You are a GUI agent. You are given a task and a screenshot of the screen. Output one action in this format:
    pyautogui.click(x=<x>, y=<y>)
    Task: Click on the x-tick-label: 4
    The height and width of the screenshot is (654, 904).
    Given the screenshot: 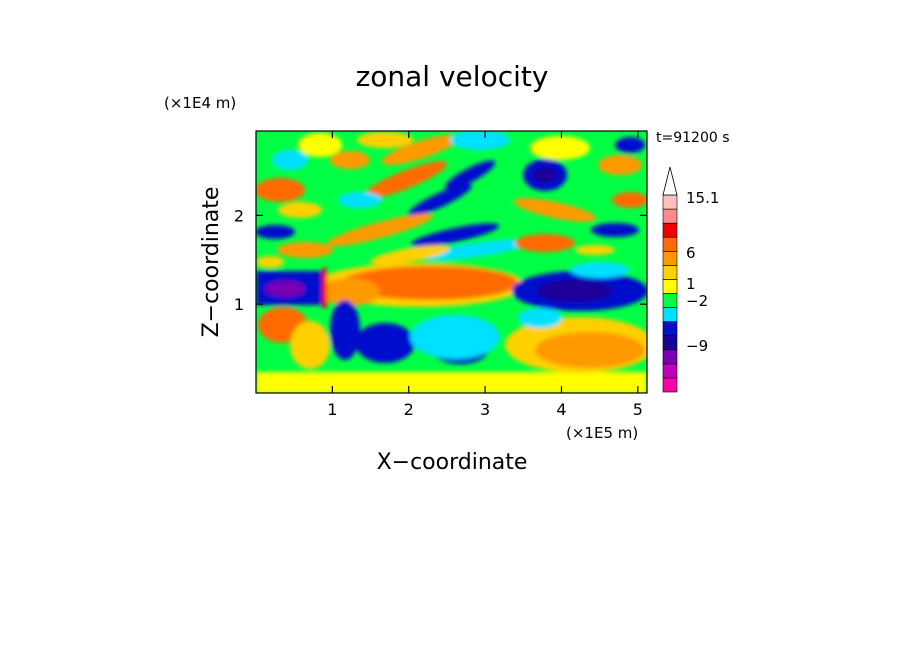 What is the action you would take?
    pyautogui.click(x=561, y=409)
    